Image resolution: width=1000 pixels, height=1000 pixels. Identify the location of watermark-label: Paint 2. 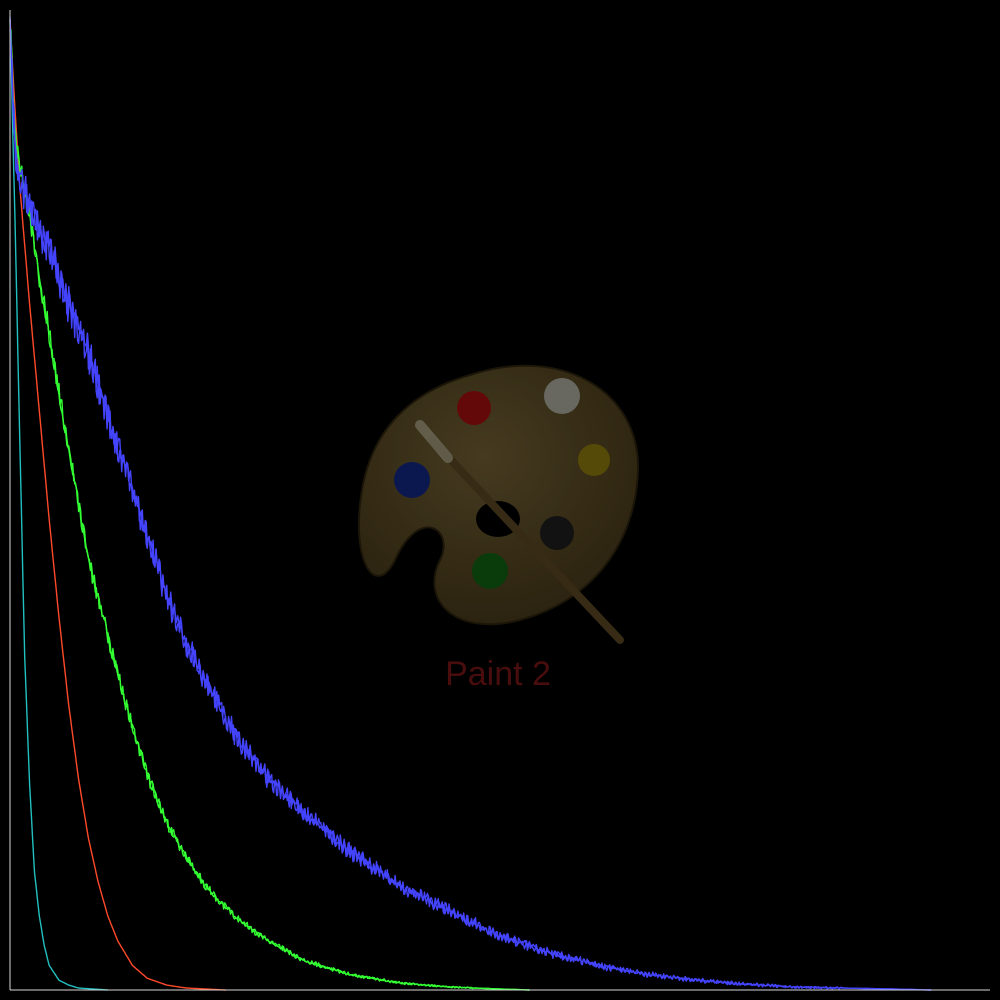
(498, 674).